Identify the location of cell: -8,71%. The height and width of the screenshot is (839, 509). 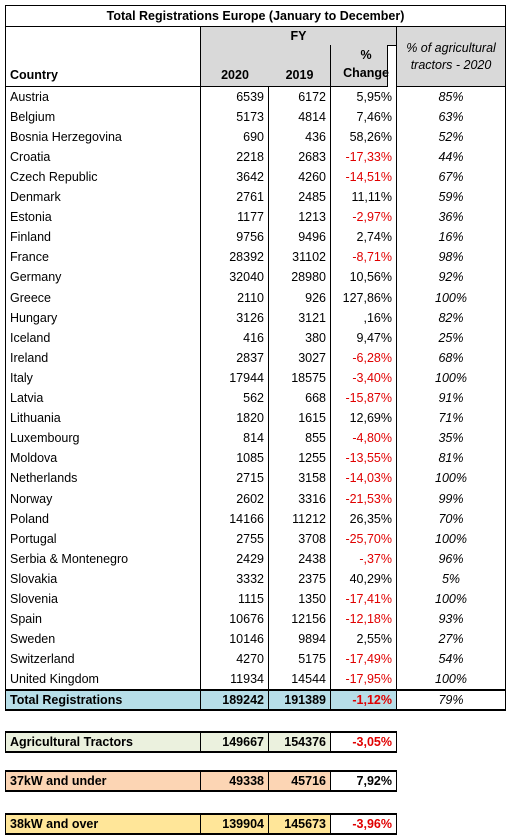
(363, 257).